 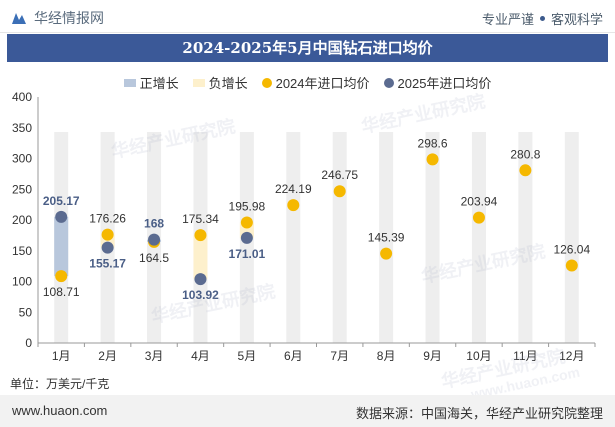 I want to click on top-right-slogan: 专业严谨 客观科学, so click(x=542, y=18).